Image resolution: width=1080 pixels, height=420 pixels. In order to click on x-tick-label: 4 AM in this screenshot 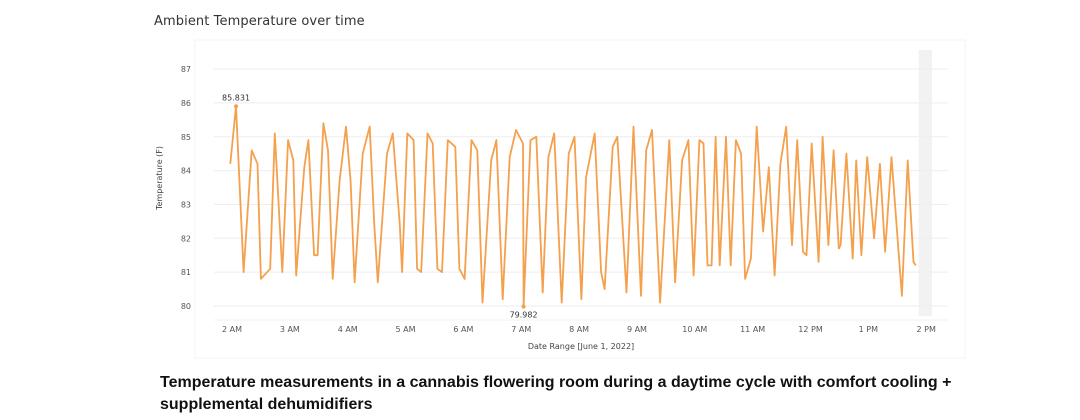, I will do `click(348, 329)`.